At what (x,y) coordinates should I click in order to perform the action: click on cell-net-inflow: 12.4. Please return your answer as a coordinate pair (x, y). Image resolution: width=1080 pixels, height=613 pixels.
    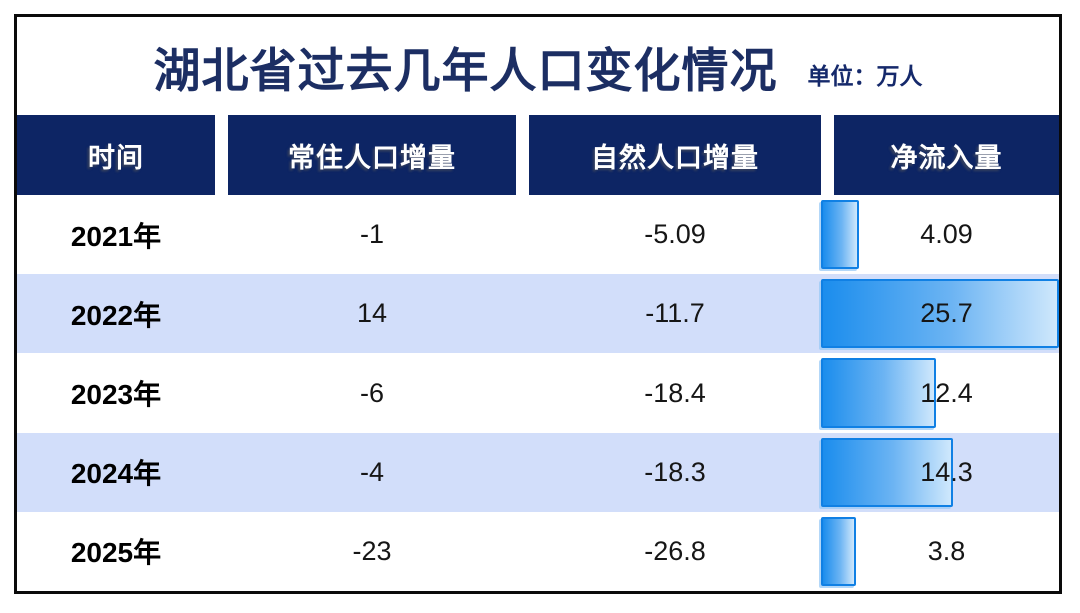
    Looking at the image, I should click on (940, 392).